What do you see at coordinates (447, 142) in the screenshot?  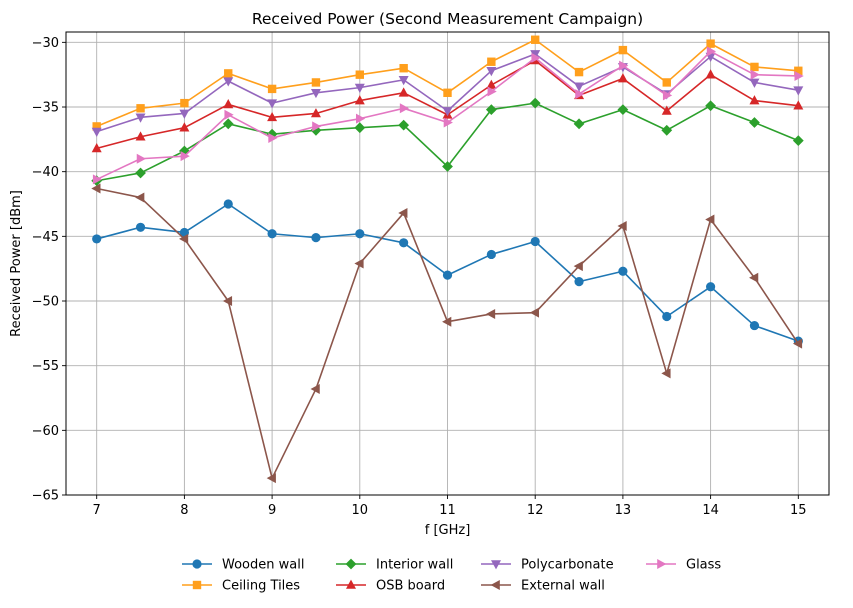 I see `series-interior-wall` at bounding box center [447, 142].